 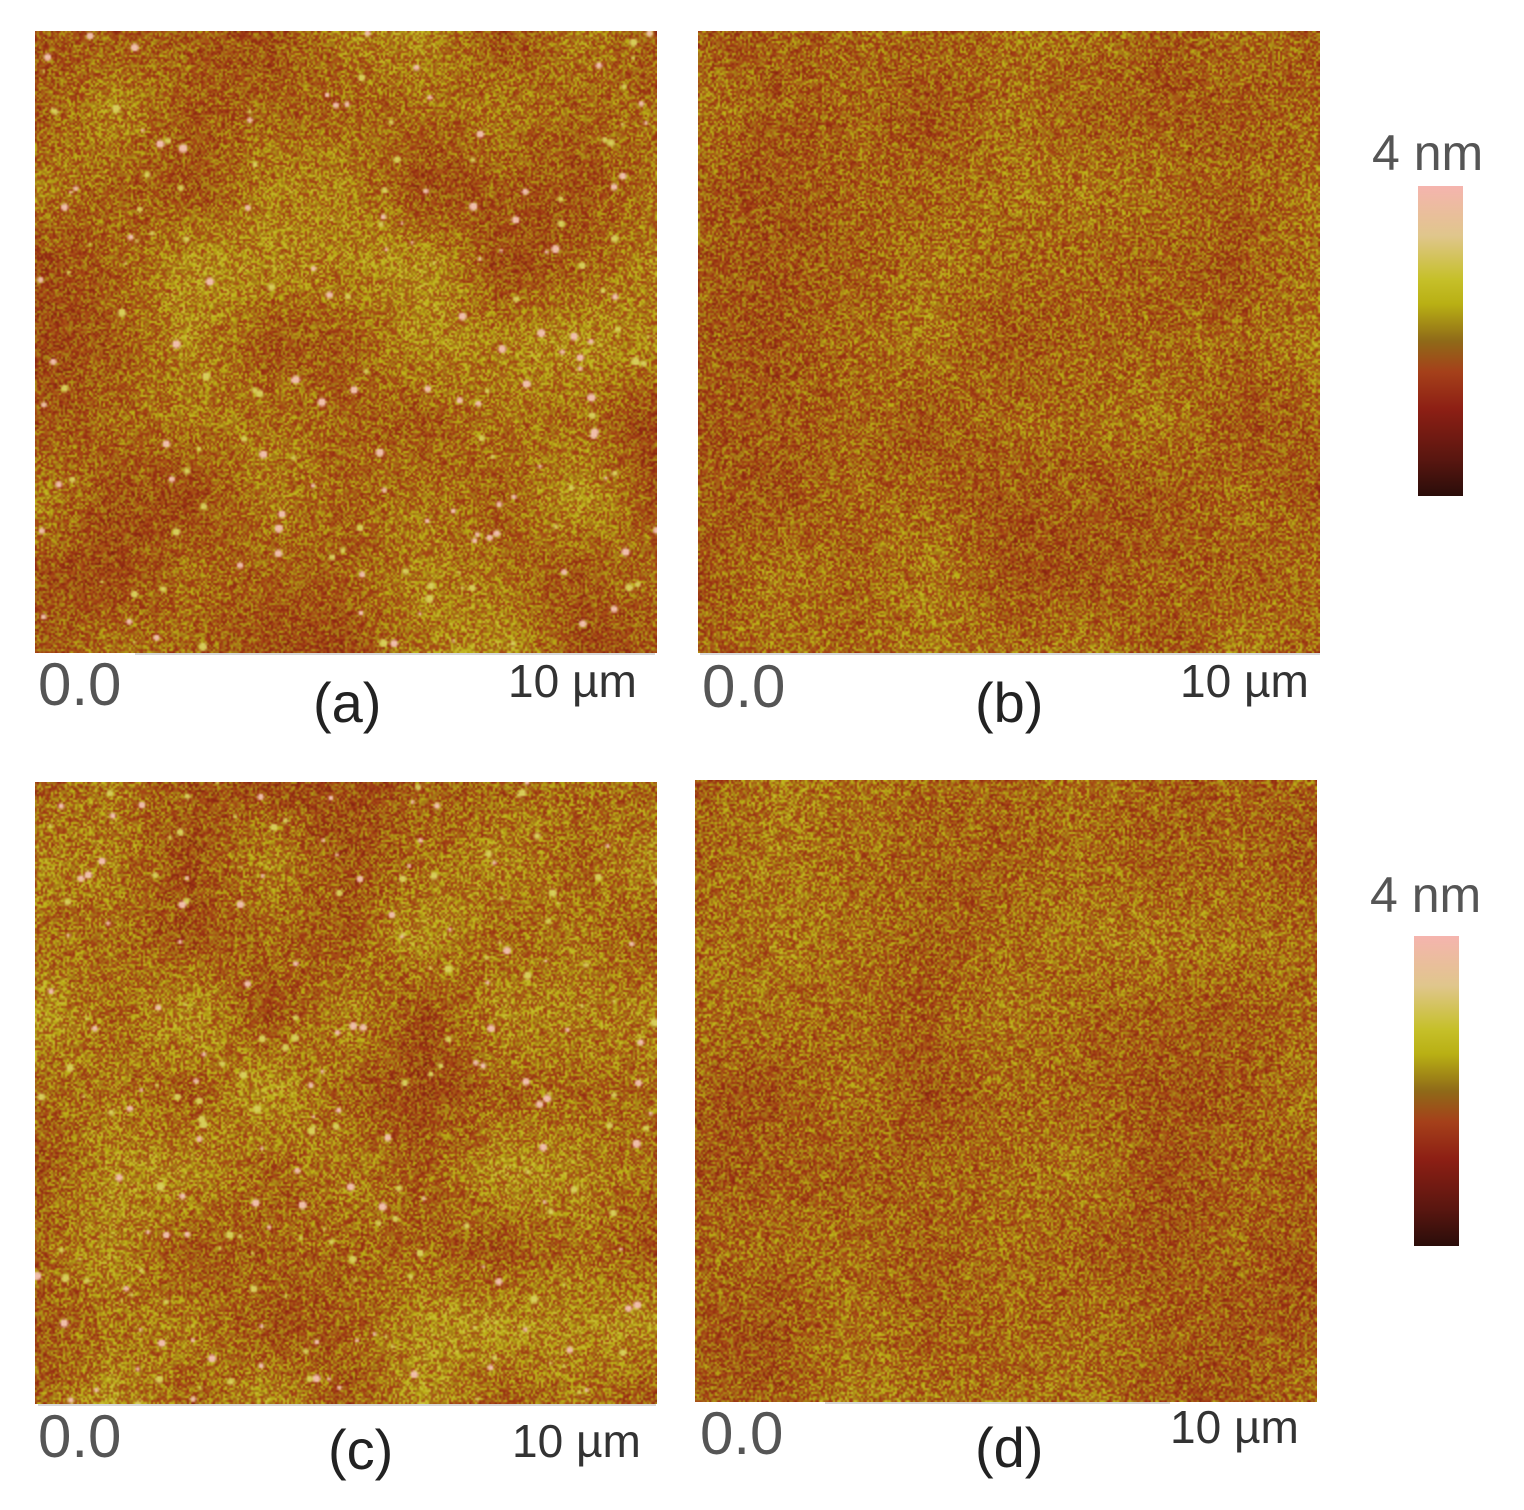 I want to click on axis-line-c, so click(x=347, y=1405).